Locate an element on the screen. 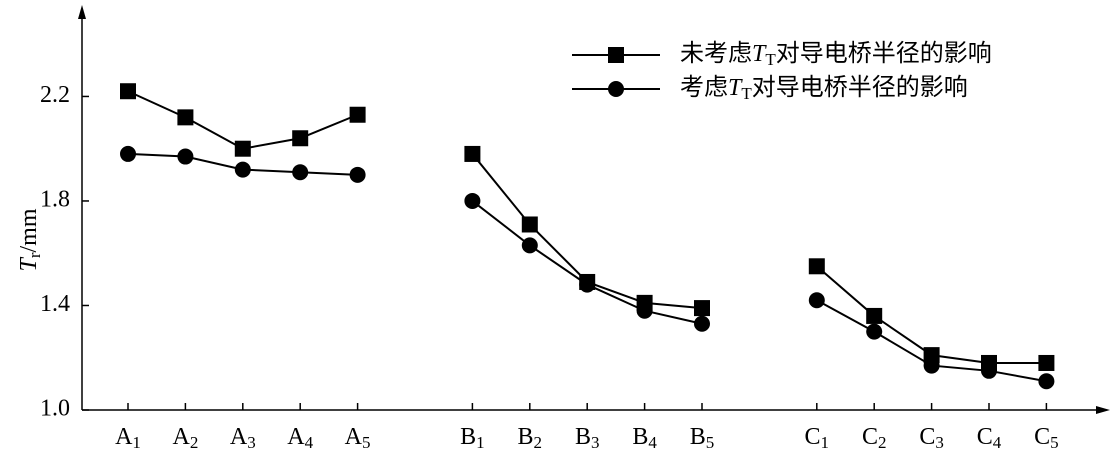 This screenshot has height=455, width=1114. x-tick-label: A2 is located at coordinates (185, 438).